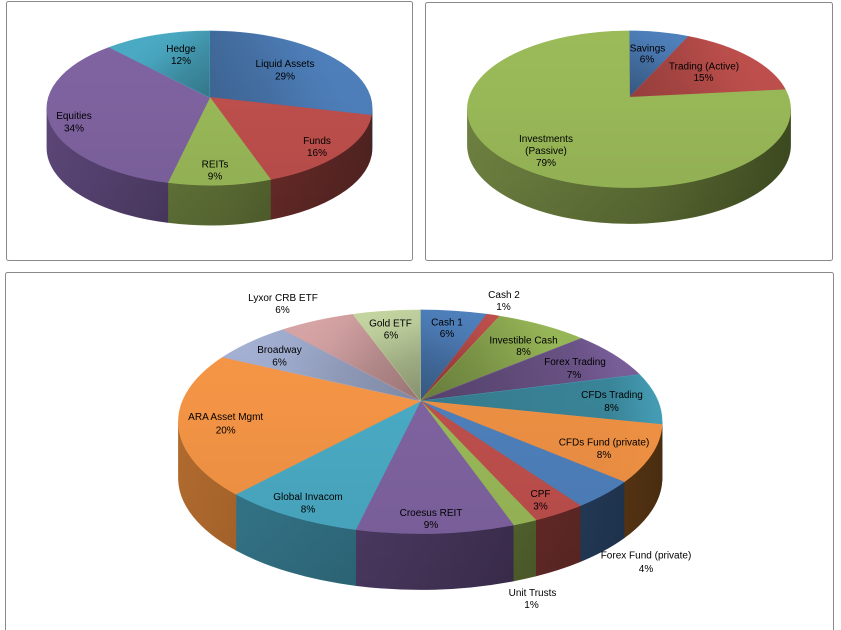 The image size is (841, 630). I want to click on svg-text: ARA Asset Mgmt, so click(225, 417).